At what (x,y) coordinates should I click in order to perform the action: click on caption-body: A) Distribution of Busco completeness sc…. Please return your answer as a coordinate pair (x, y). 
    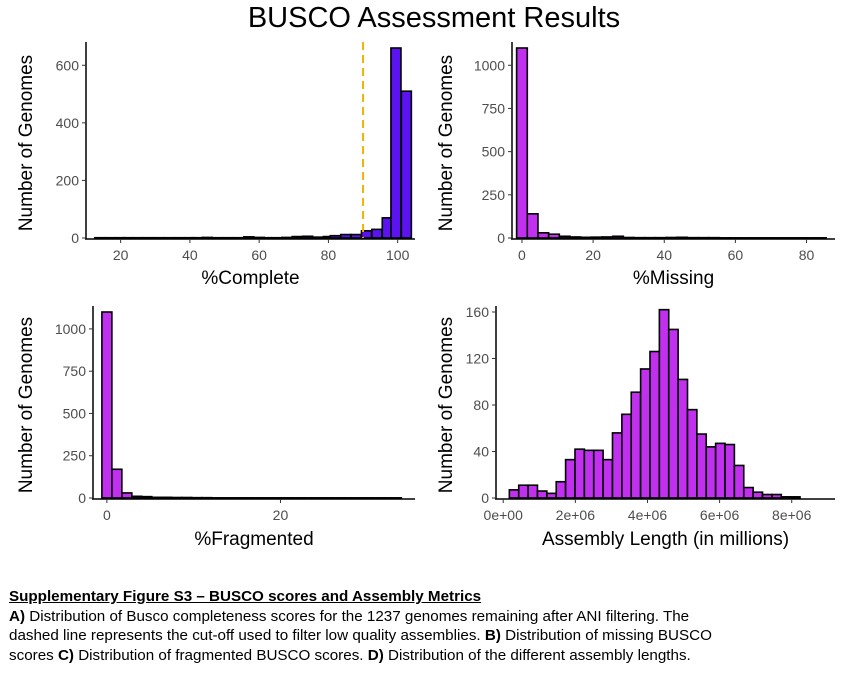
    Looking at the image, I should click on (436, 636).